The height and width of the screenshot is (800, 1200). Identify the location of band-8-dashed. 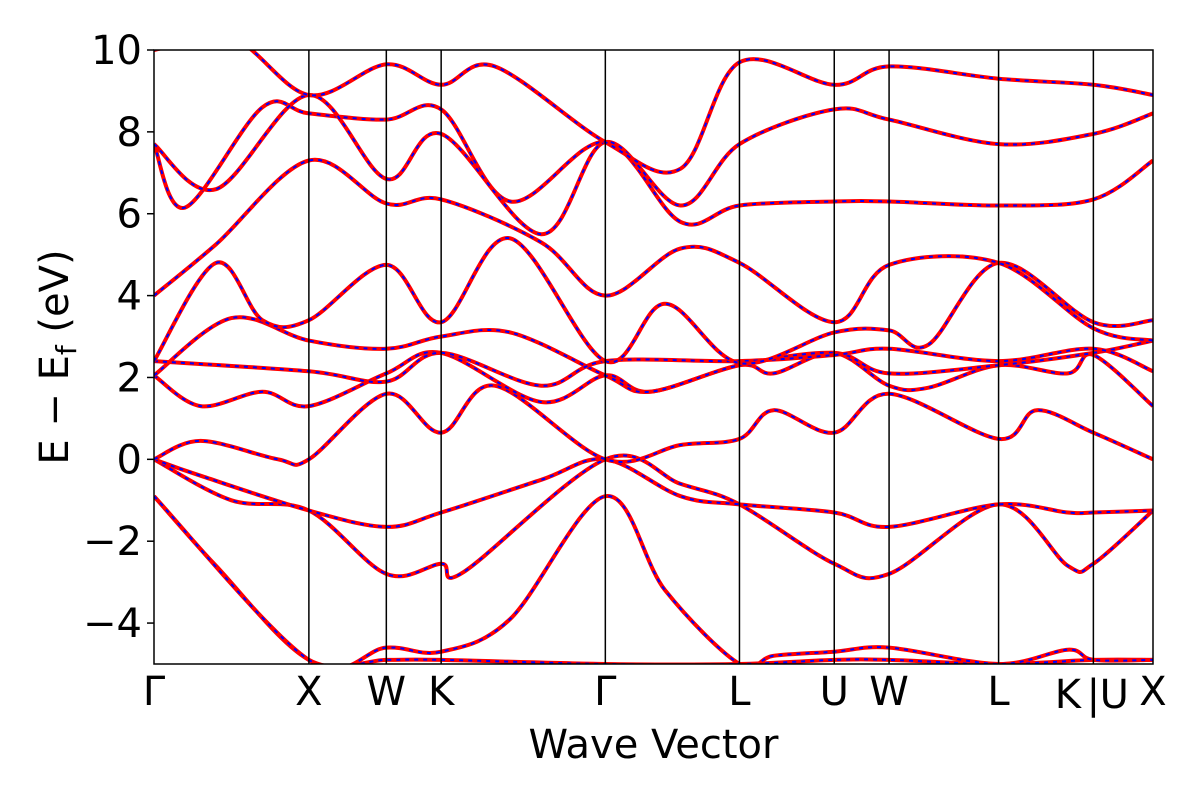
(653, 367).